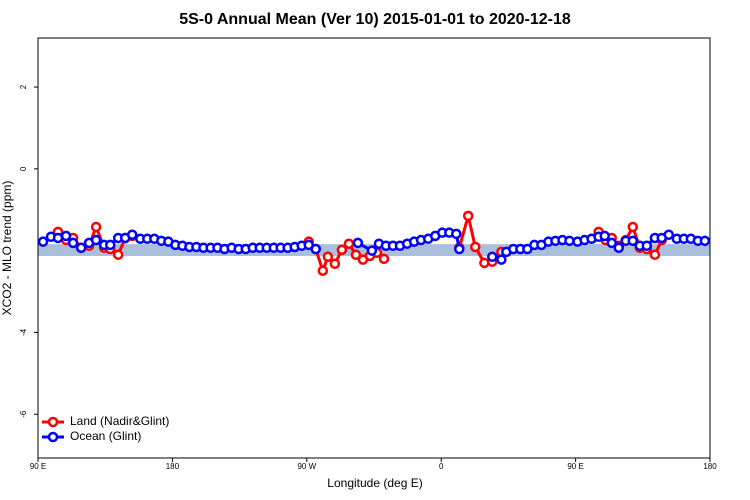 The image size is (750, 500). Describe the element at coordinates (23, 86) in the screenshot. I see `y-tick-label: 2` at that location.